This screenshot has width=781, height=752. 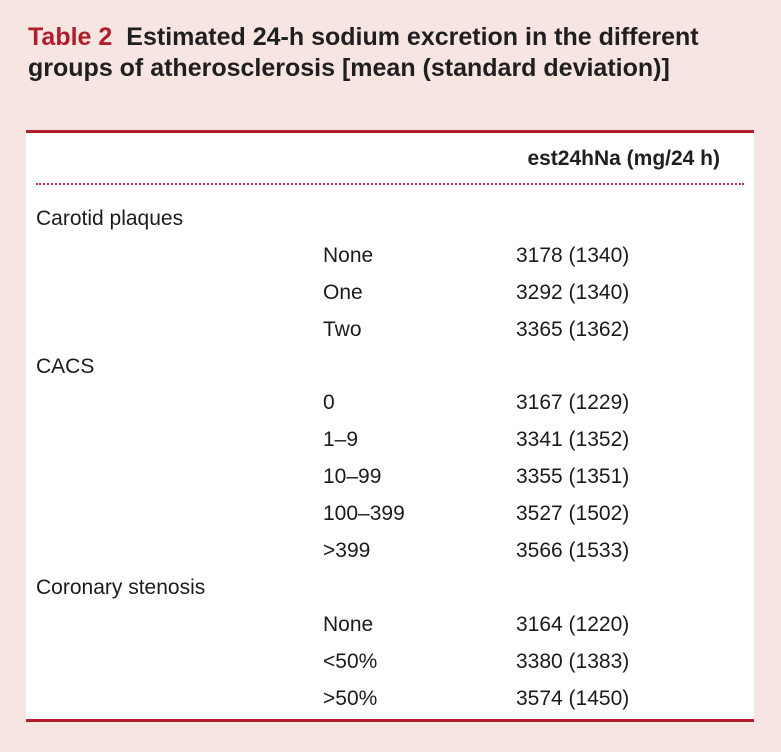 I want to click on row-value: 3574 (1450), so click(x=573, y=698).